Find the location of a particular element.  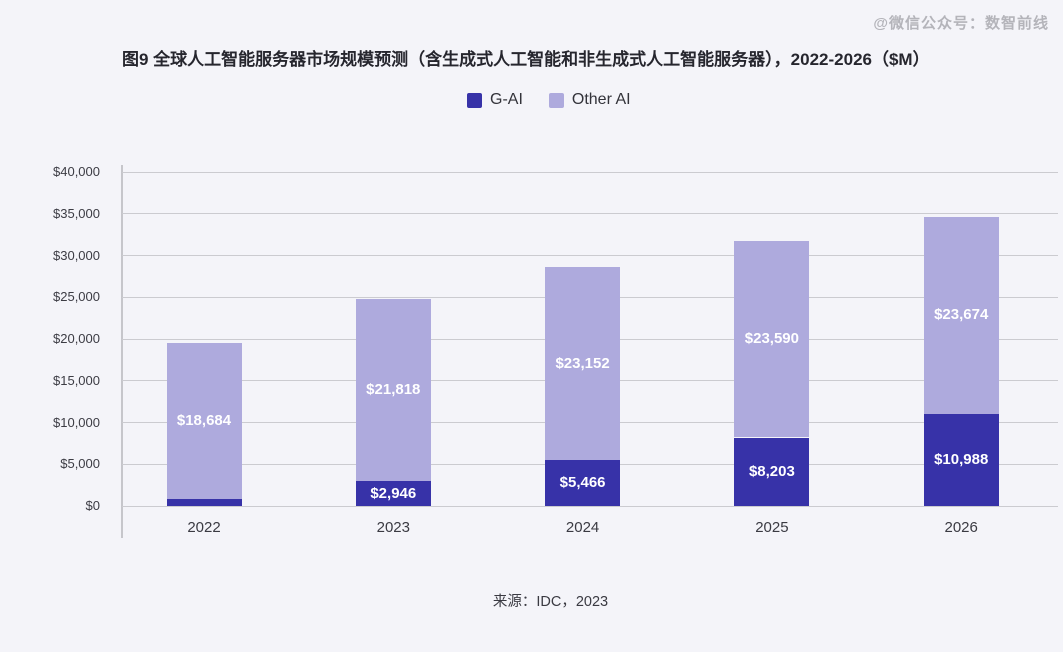

y-axis-tick-label: $15,000 is located at coordinates (76, 380).